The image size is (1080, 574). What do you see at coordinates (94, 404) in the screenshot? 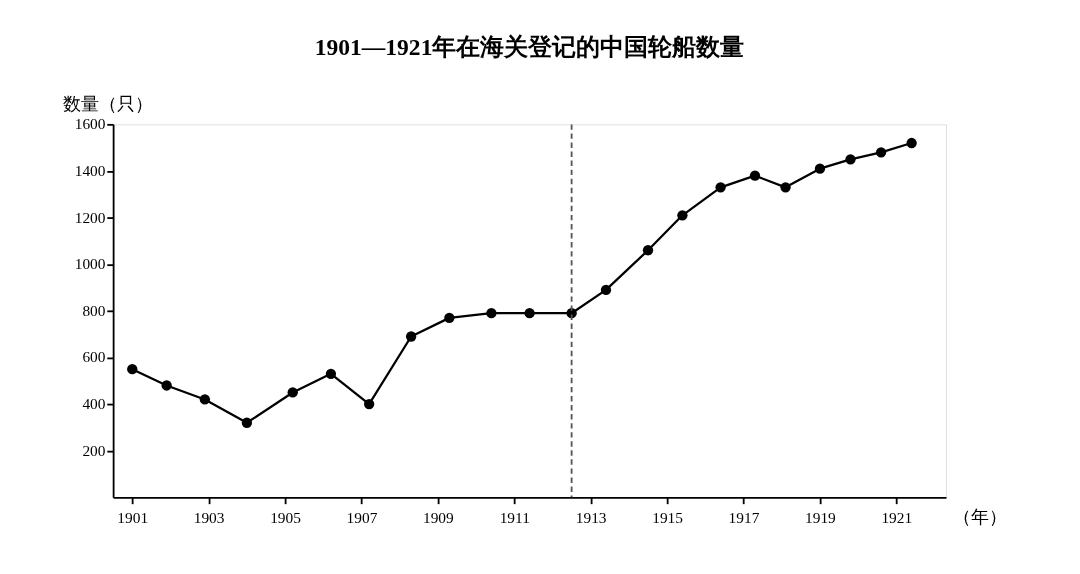
I see `y-tick-label: 400` at bounding box center [94, 404].